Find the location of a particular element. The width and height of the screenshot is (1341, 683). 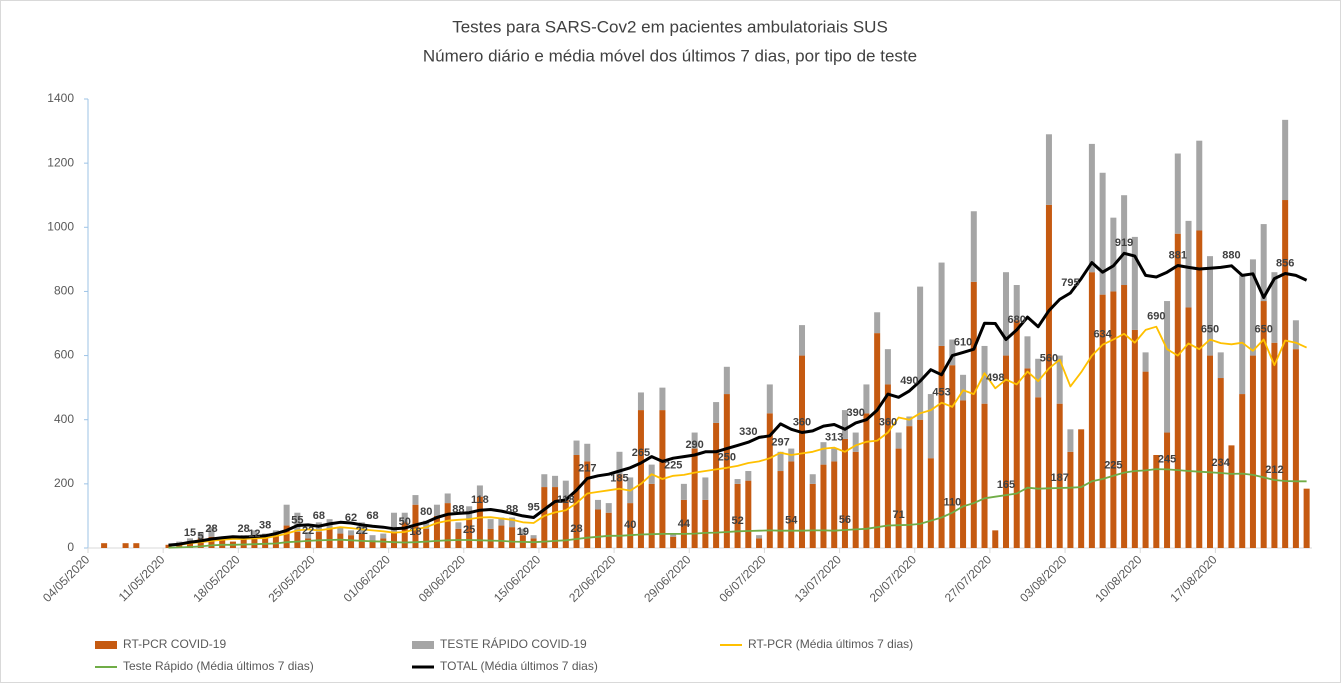

data-label: 498 is located at coordinates (995, 378).